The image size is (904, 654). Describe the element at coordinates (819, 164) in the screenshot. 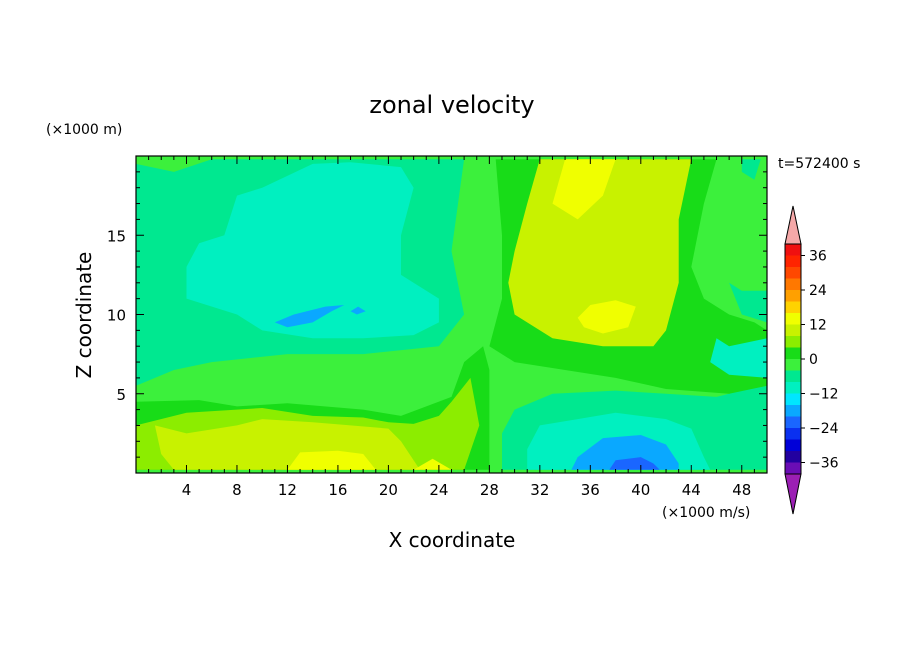

I see `time-label: t=572400 s` at that location.